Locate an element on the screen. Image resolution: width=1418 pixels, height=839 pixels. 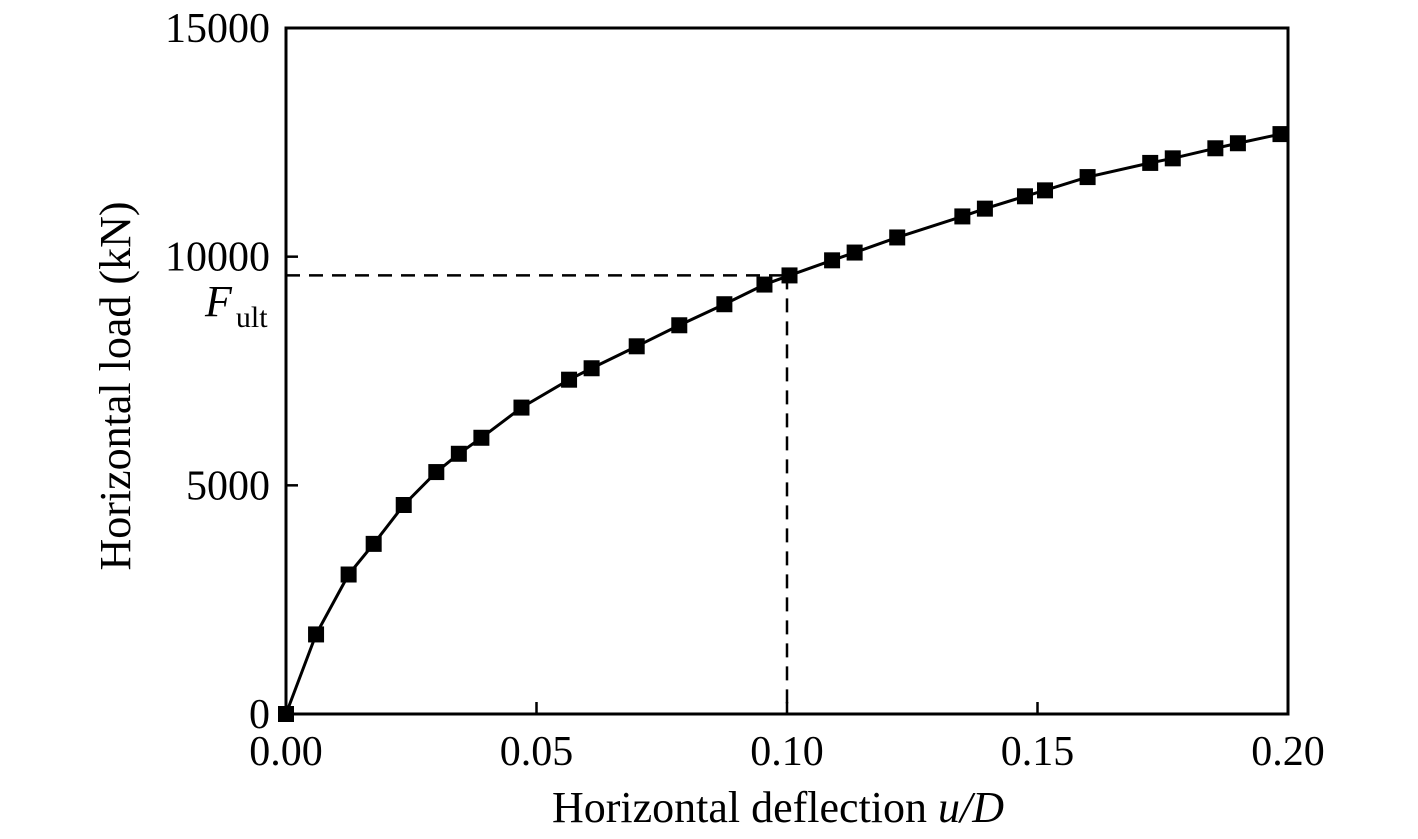
x-axis-label-text: Horizontal deflection is located at coordinates (745, 807).